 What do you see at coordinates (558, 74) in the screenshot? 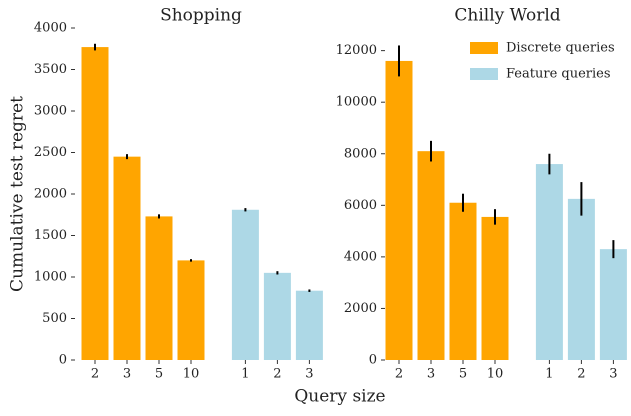
I see `legend-label: Feature queries` at bounding box center [558, 74].